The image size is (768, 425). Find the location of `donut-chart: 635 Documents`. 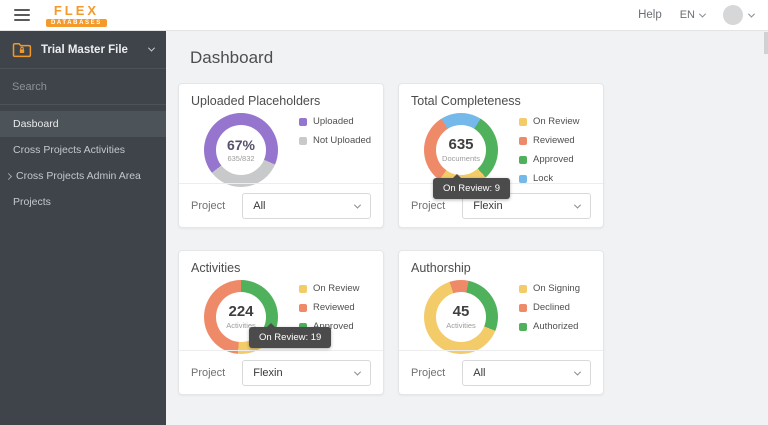

donut-chart: 635 Documents is located at coordinates (461, 150).